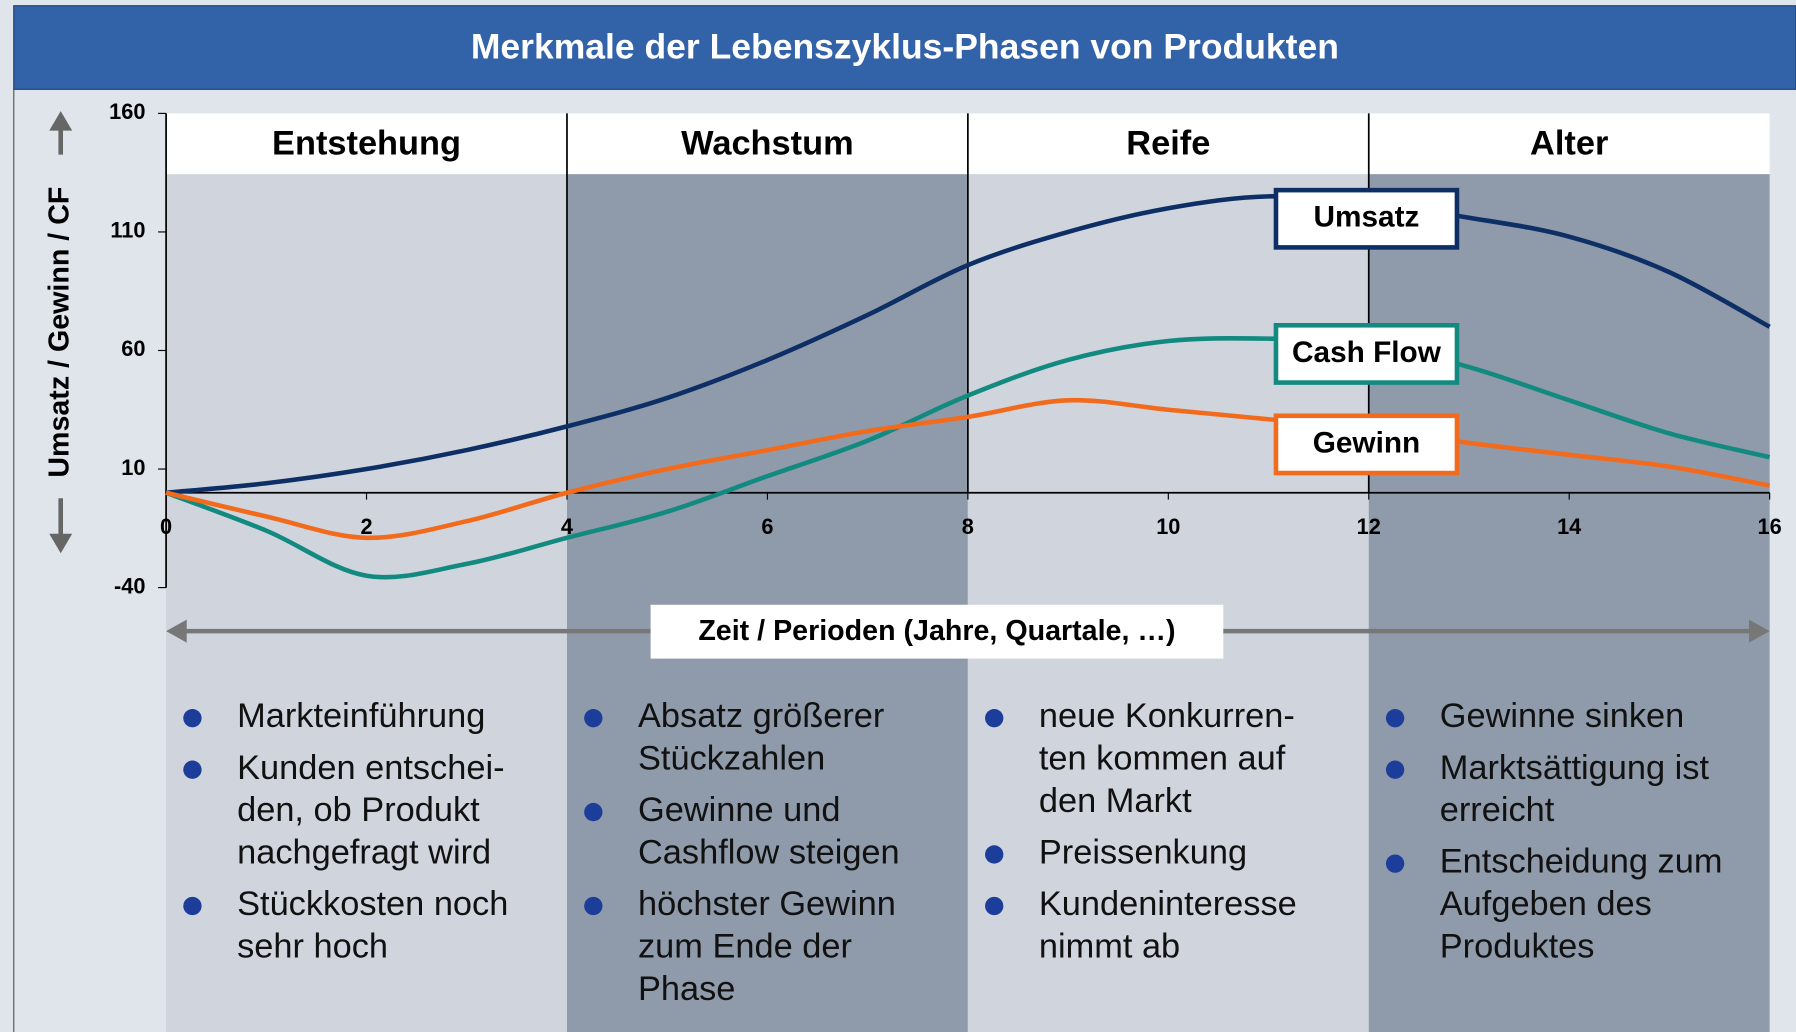 This screenshot has width=1796, height=1032. What do you see at coordinates (767, 526) in the screenshot?
I see `x-tick-label: 6` at bounding box center [767, 526].